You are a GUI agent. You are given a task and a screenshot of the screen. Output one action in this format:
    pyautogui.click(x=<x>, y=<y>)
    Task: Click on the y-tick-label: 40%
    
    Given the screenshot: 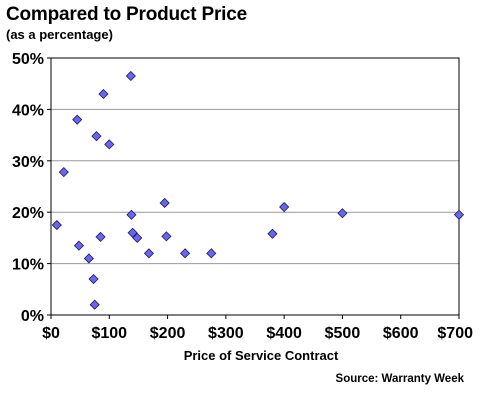 What is the action you would take?
    pyautogui.click(x=28, y=110)
    